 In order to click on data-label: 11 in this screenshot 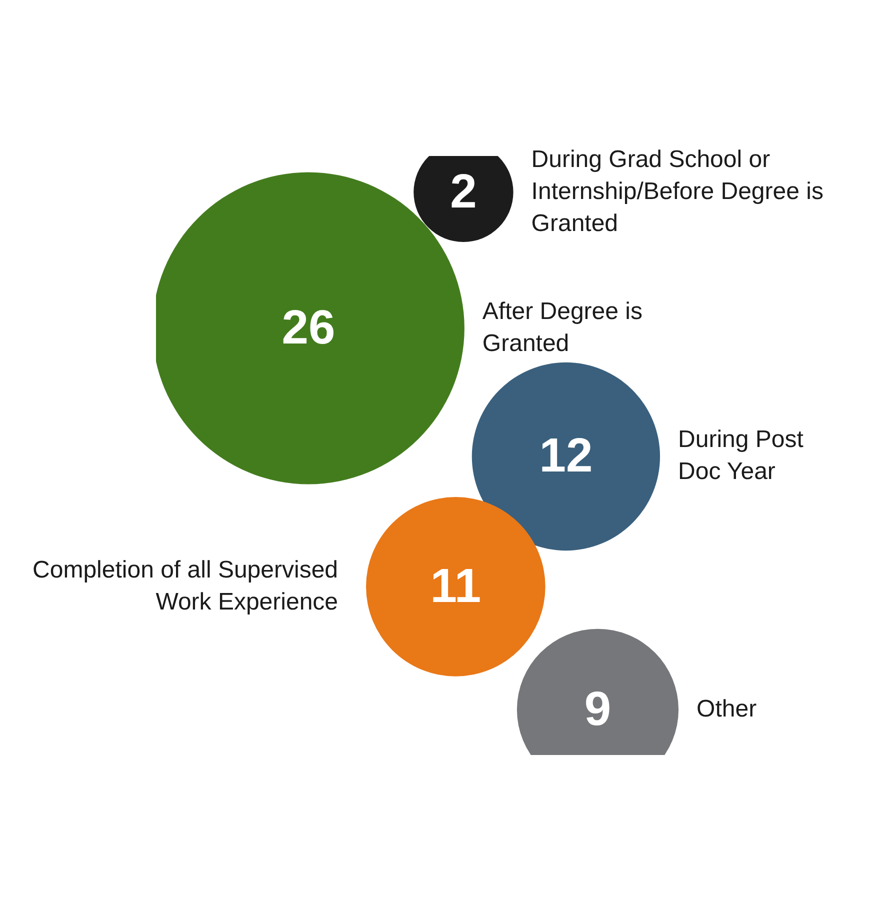, I will do `click(456, 586)`.